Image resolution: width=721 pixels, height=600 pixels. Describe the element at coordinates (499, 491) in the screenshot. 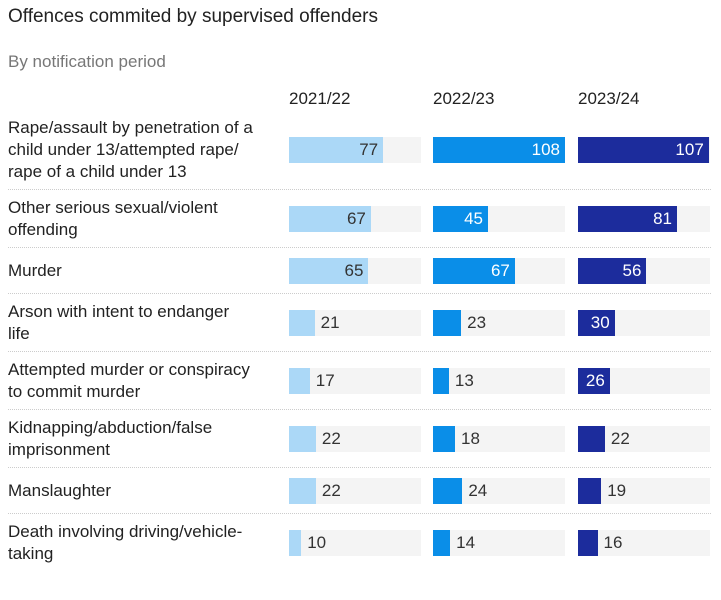

I see `bar-track: 24` at that location.